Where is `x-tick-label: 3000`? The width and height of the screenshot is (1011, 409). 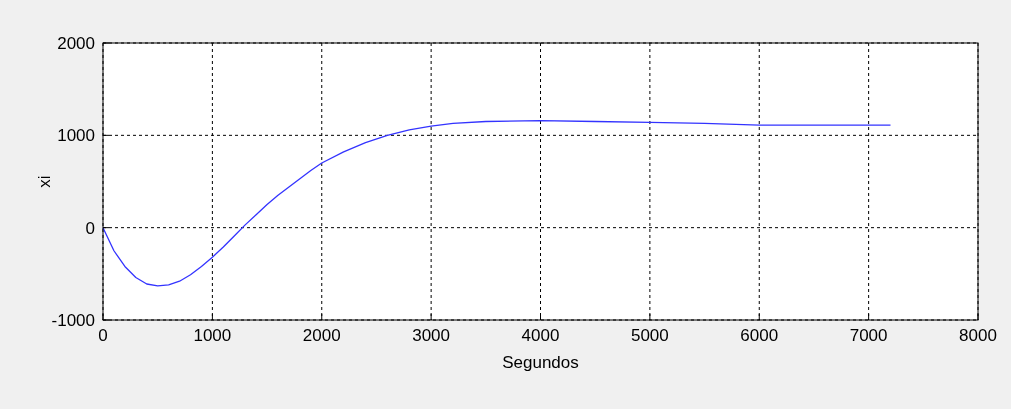 x-tick-label: 3000 is located at coordinates (431, 335).